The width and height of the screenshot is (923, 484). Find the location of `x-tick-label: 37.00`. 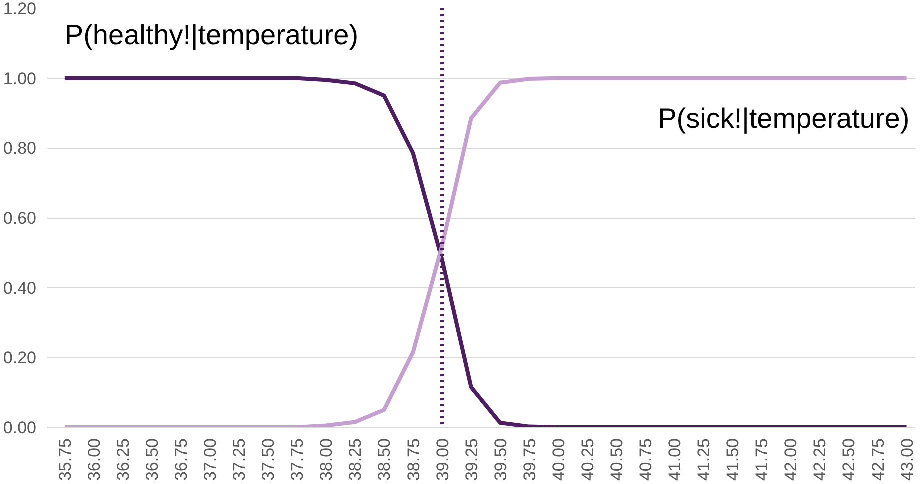

x-tick-label: 37.00 is located at coordinates (210, 460).